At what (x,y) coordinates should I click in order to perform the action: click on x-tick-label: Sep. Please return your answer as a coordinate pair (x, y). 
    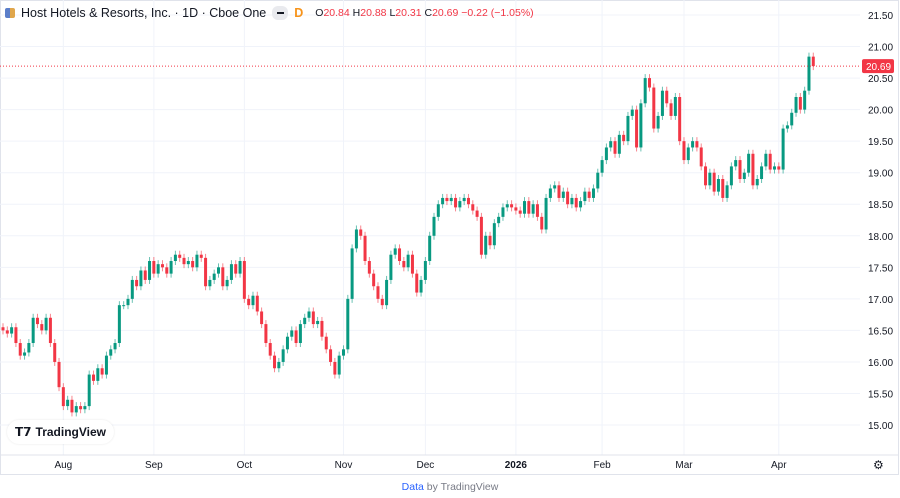
    Looking at the image, I should click on (154, 465).